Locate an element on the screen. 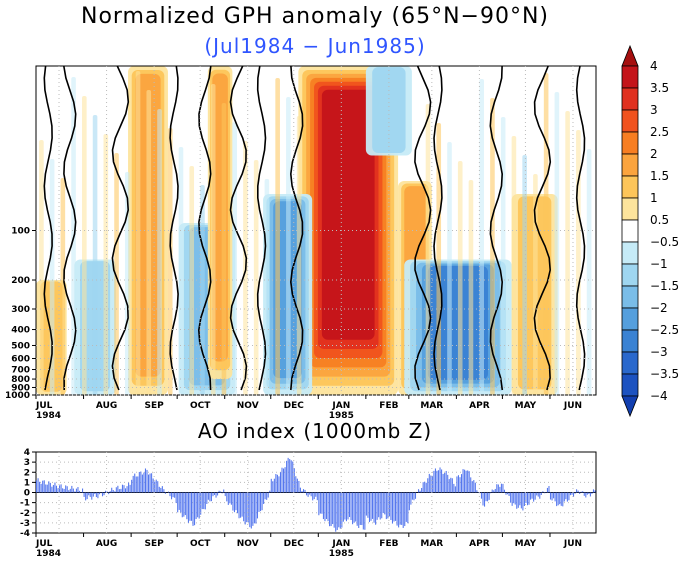 The image size is (681, 567). x-tick-label: JUL is located at coordinates (44, 544).